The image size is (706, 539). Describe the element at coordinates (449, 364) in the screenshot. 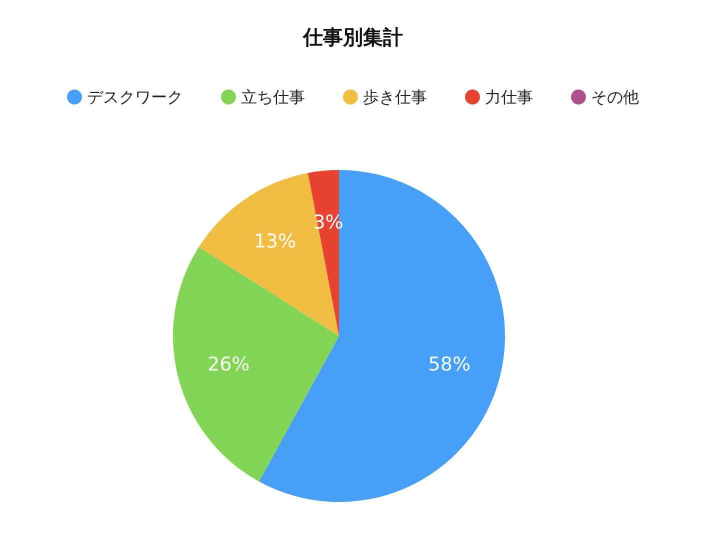

I see `data-label: 58%` at that location.